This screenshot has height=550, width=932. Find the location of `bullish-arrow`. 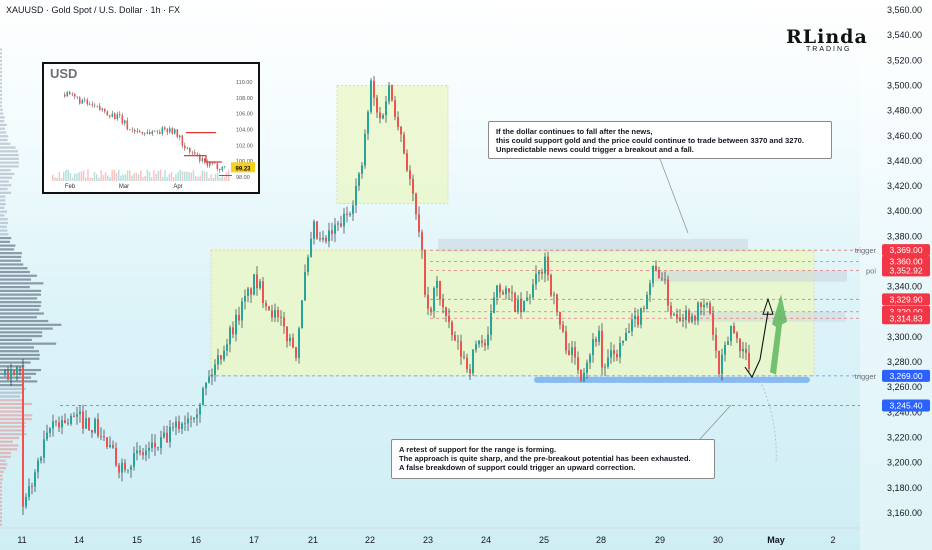

bullish-arrow is located at coordinates (778, 334).